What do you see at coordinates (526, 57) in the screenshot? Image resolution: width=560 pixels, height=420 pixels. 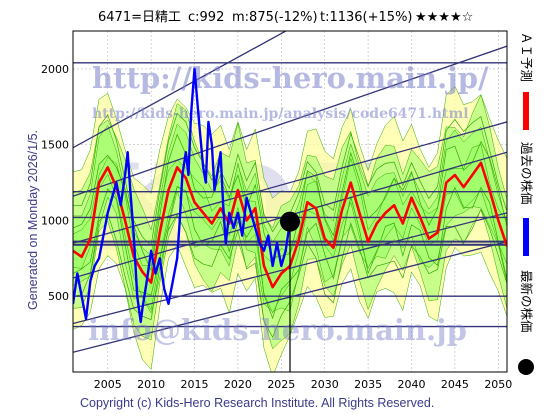 I see `legend-label-ai-forecast: ＡＩ予測` at bounding box center [526, 57].